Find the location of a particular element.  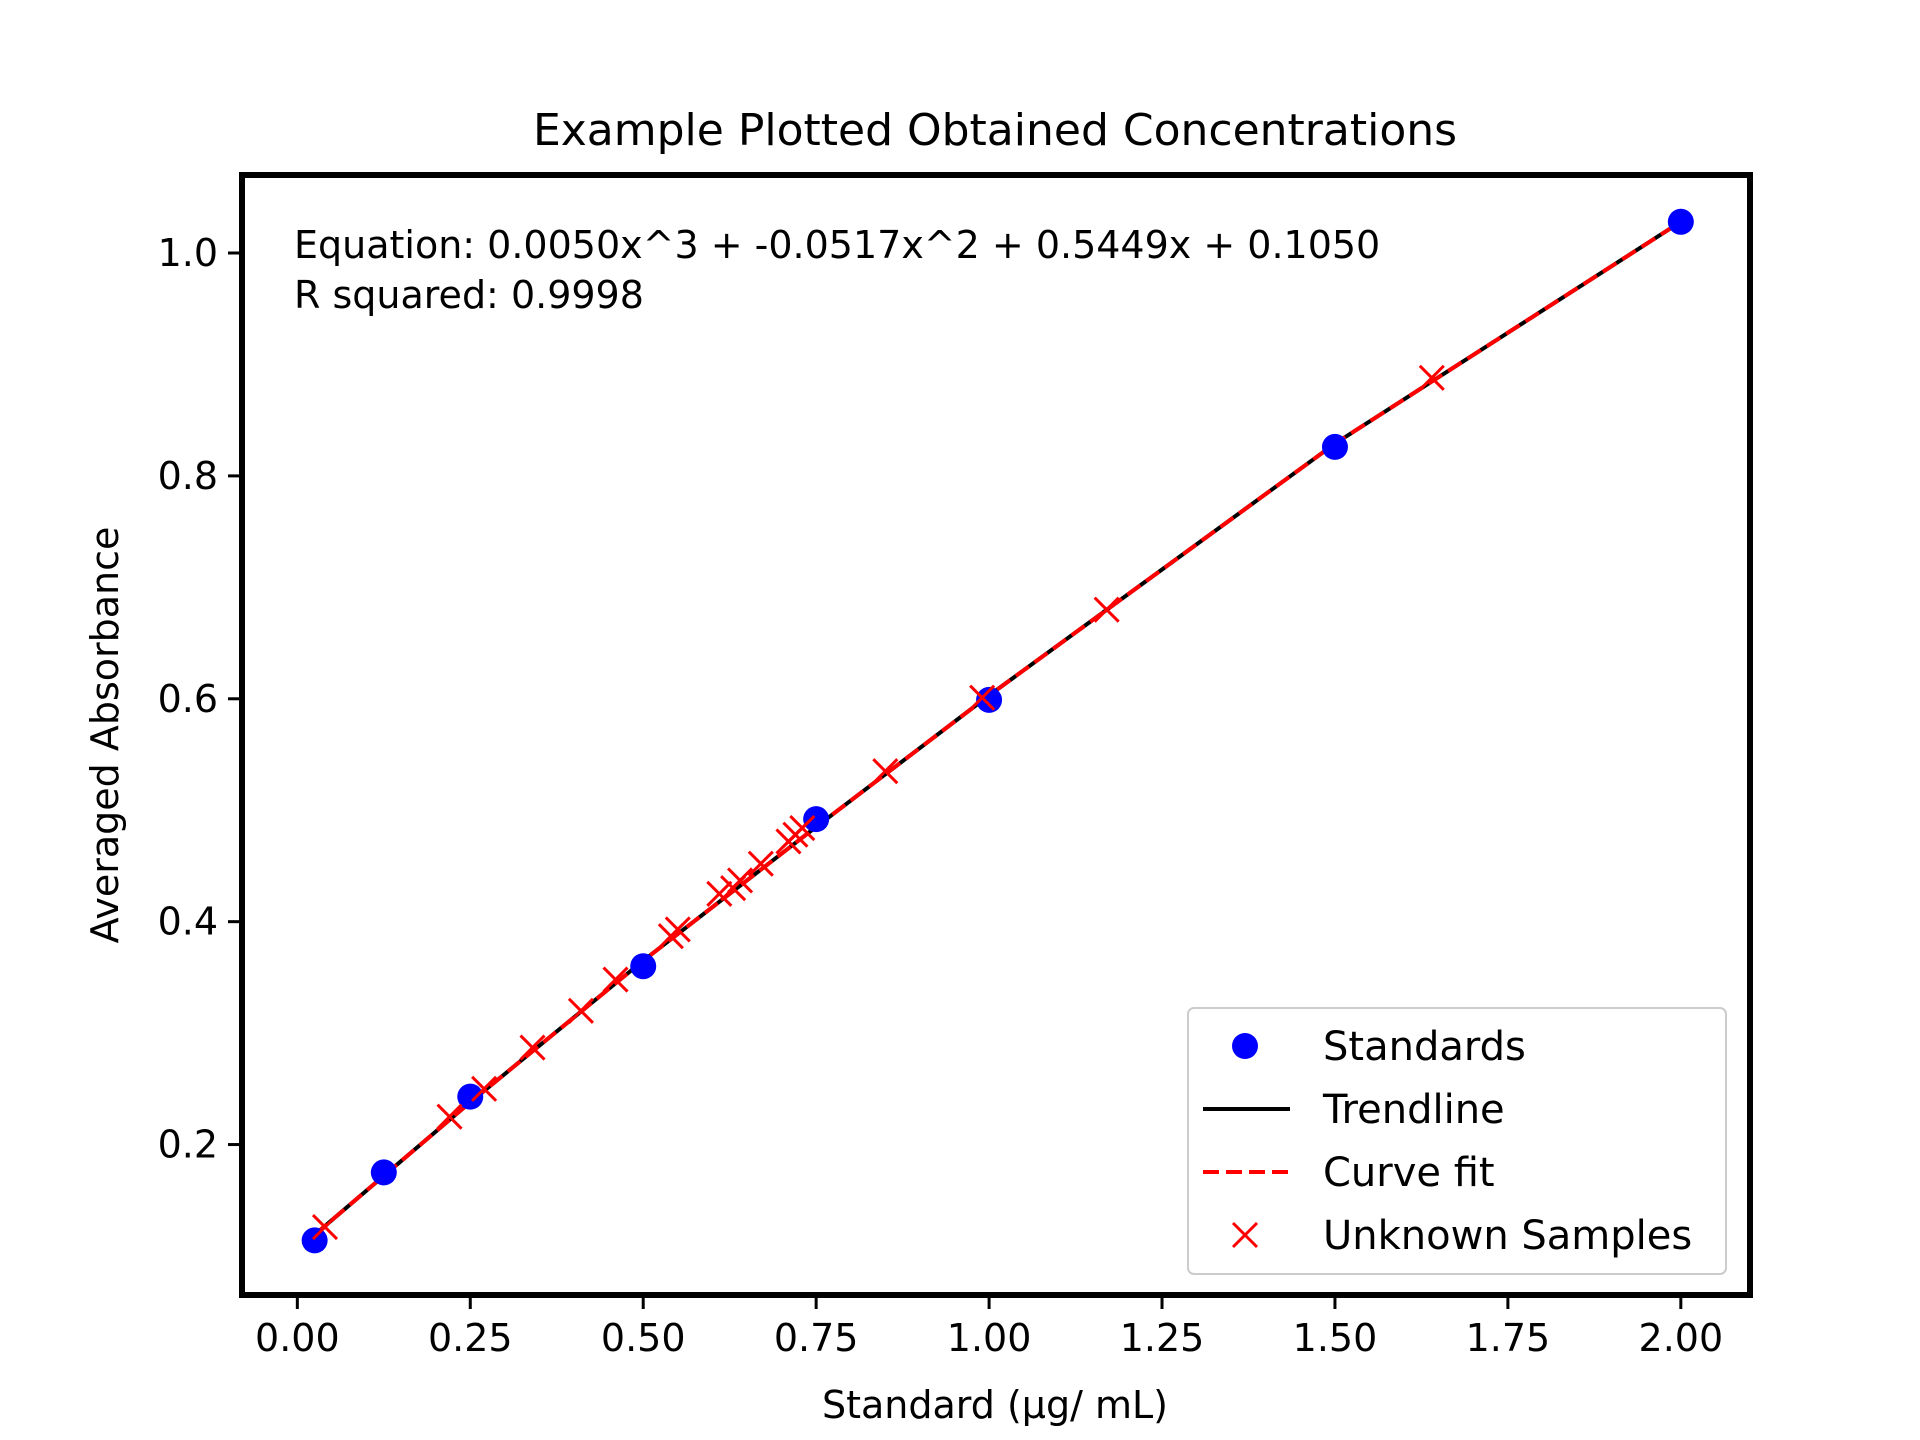

y-axis: 0.2 0.4 0.6 0.8 1.0 is located at coordinates (200, 699).